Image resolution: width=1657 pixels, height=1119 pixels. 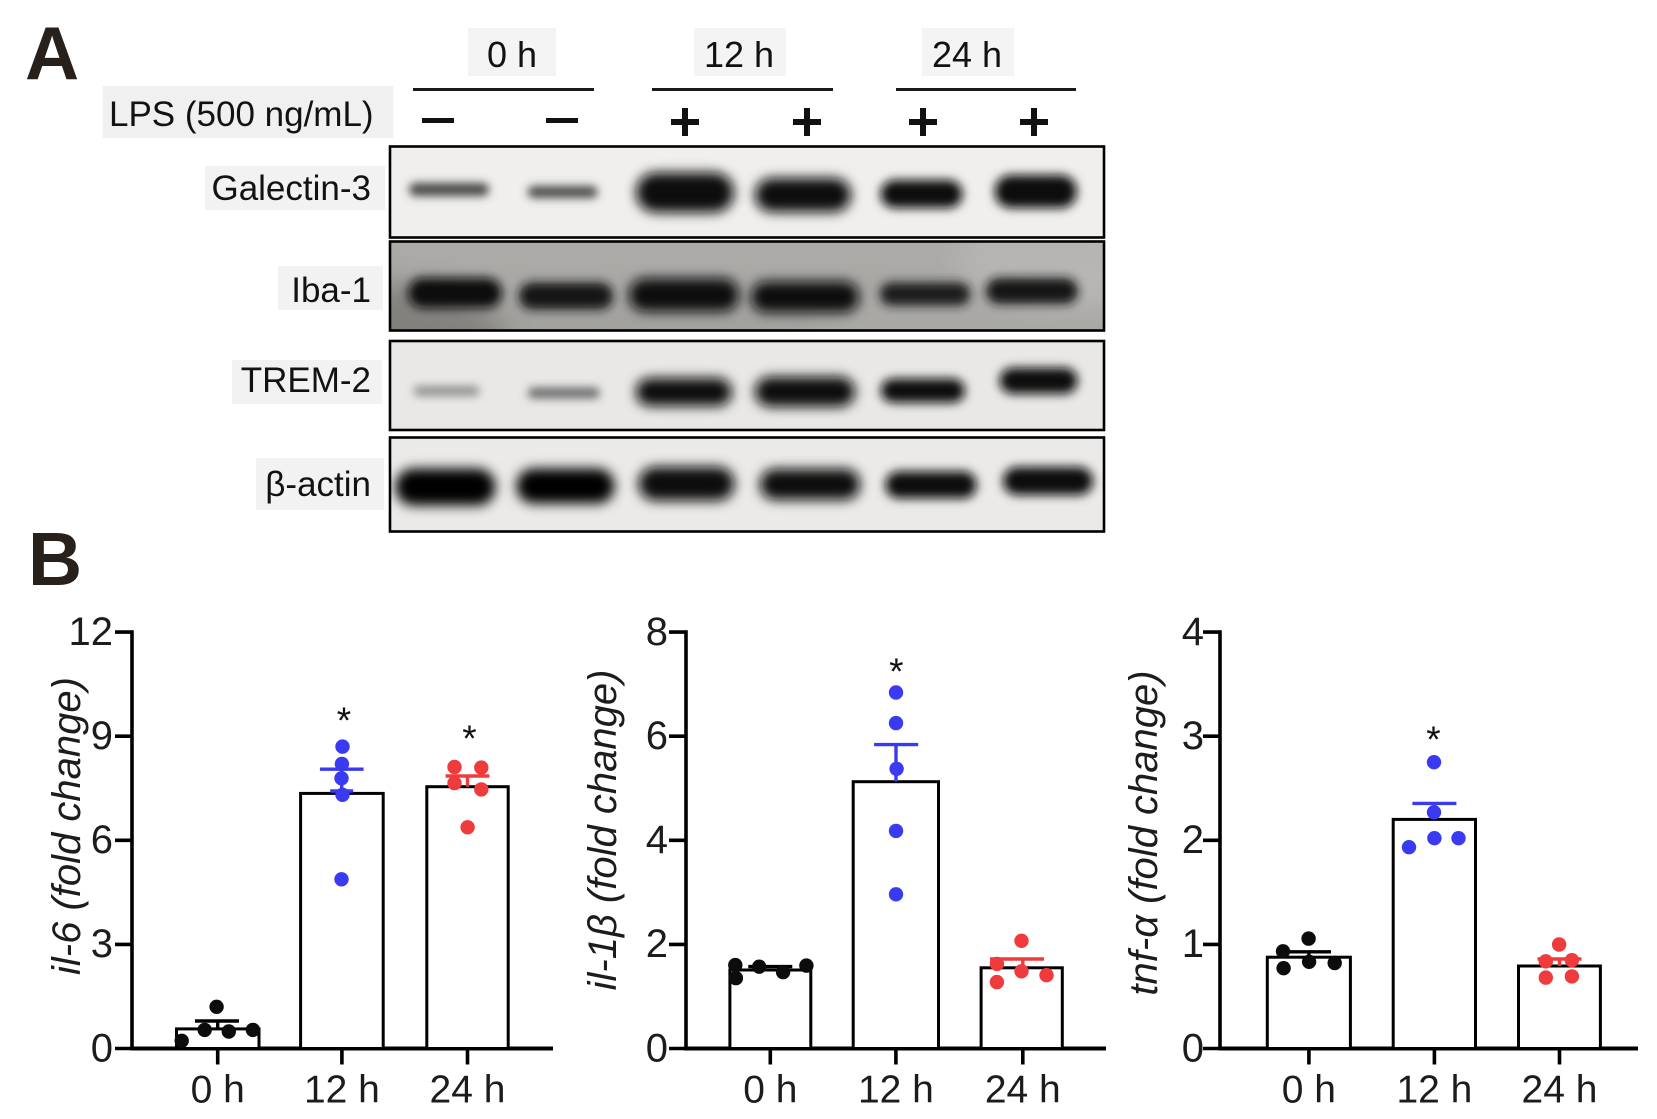 I want to click on svg-text: 12, so click(x=91, y=632).